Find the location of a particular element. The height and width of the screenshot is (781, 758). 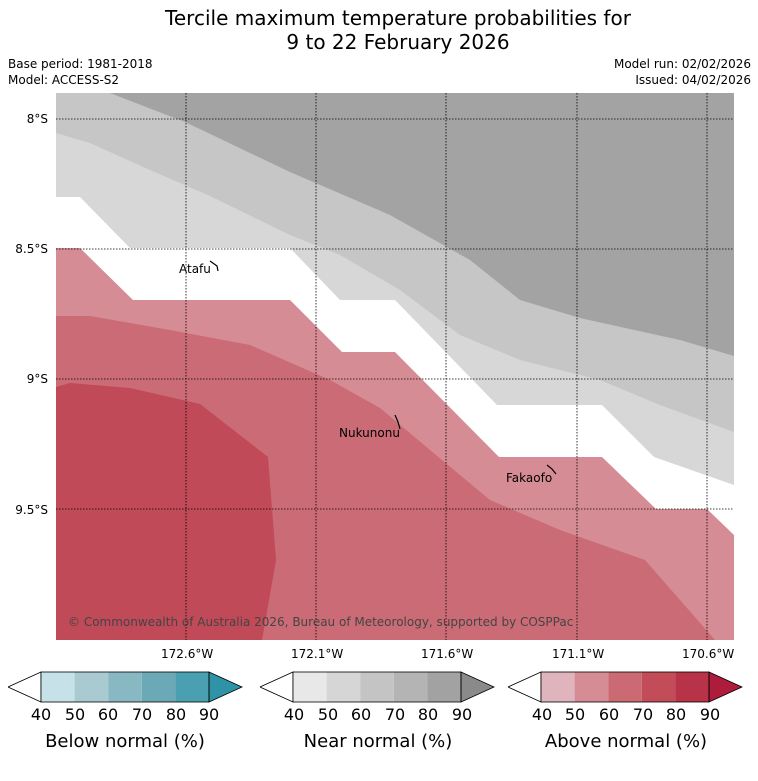

colorbar-near-title: Near normal (%) is located at coordinates (378, 741).